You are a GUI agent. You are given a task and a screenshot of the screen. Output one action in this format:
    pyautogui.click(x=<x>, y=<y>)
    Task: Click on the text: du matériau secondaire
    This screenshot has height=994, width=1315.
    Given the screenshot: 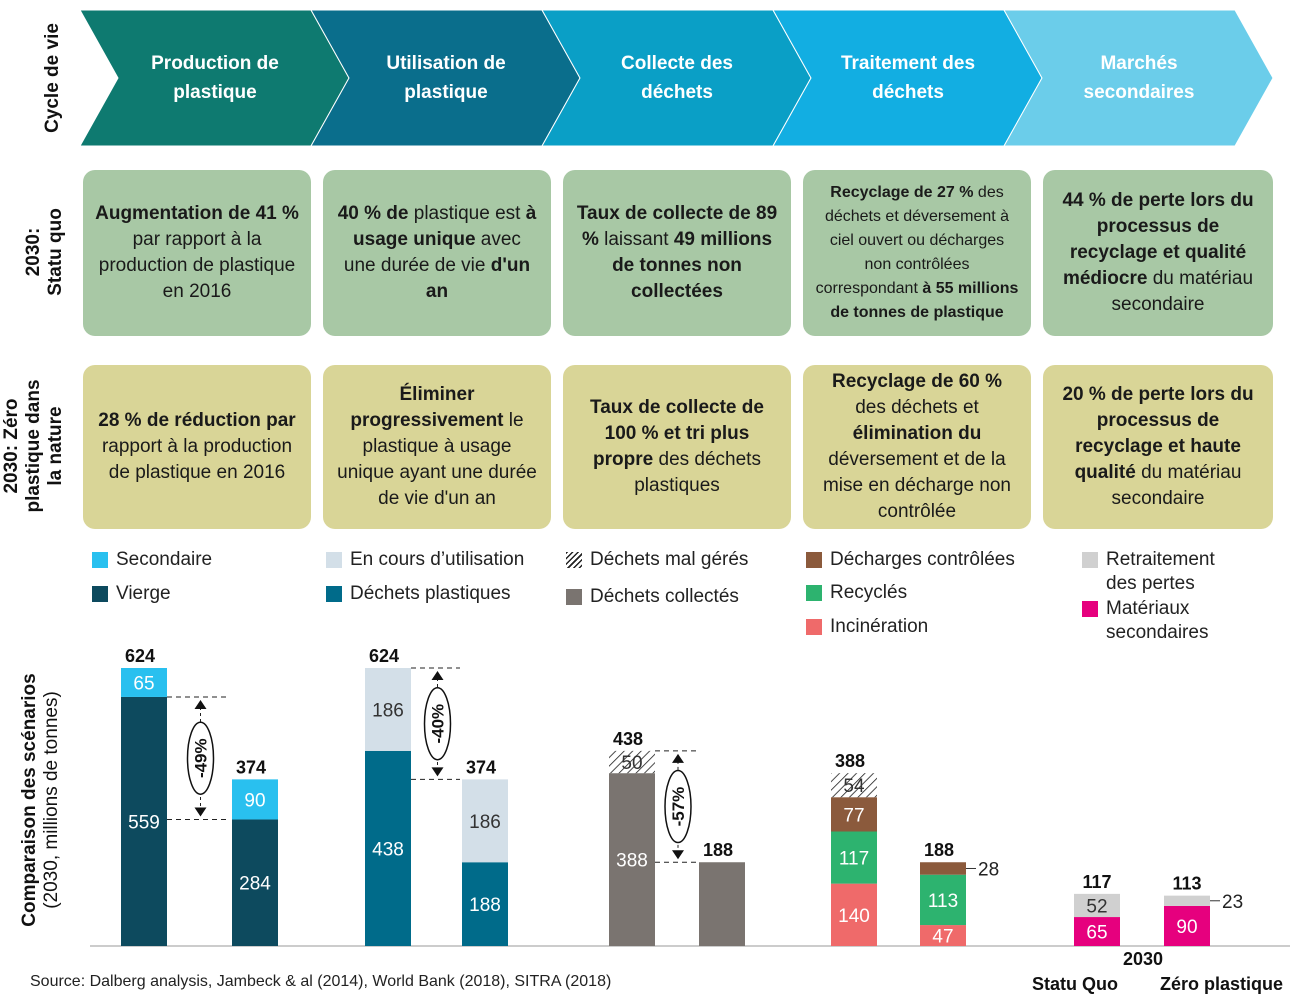 What is the action you would take?
    pyautogui.click(x=1176, y=485)
    